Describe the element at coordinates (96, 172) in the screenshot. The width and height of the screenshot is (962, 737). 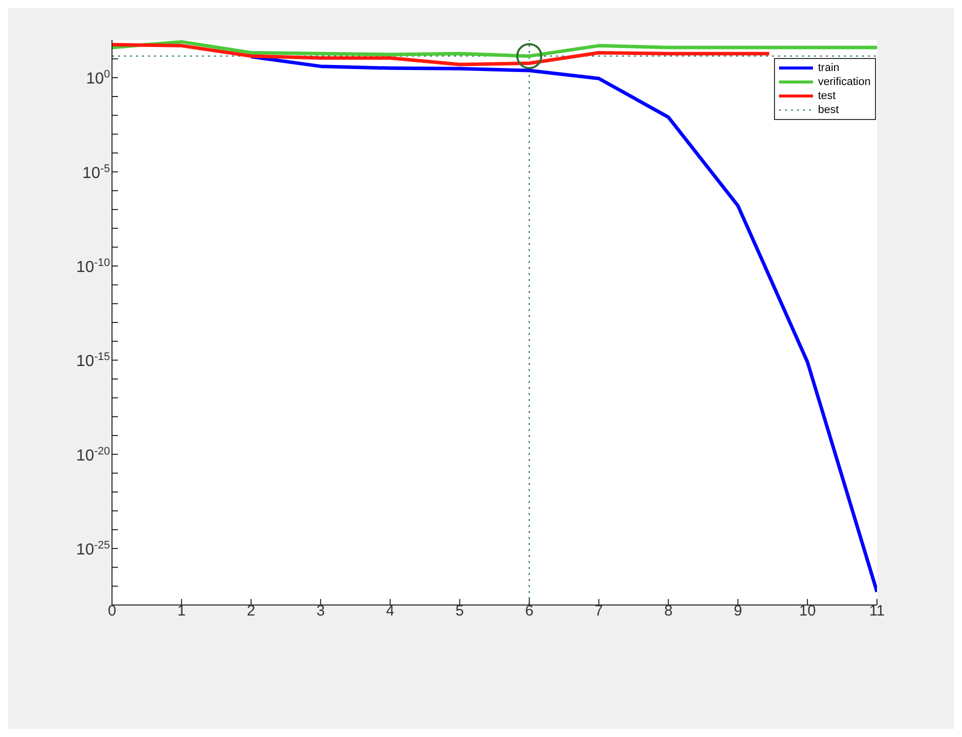
I see `y-tick-label: 10$^{-5}$` at that location.